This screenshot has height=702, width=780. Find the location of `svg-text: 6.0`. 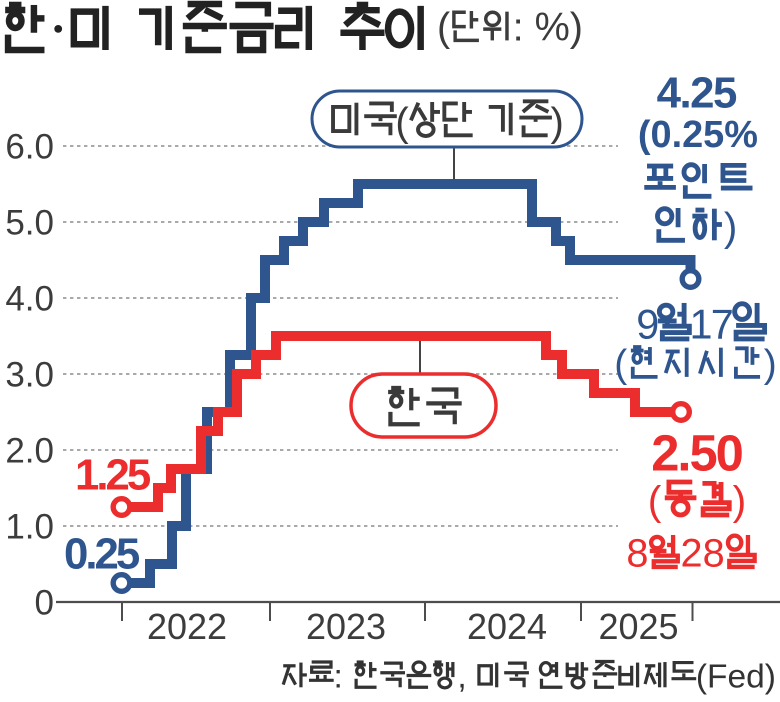

svg-text: 6.0 is located at coordinates (29, 147).